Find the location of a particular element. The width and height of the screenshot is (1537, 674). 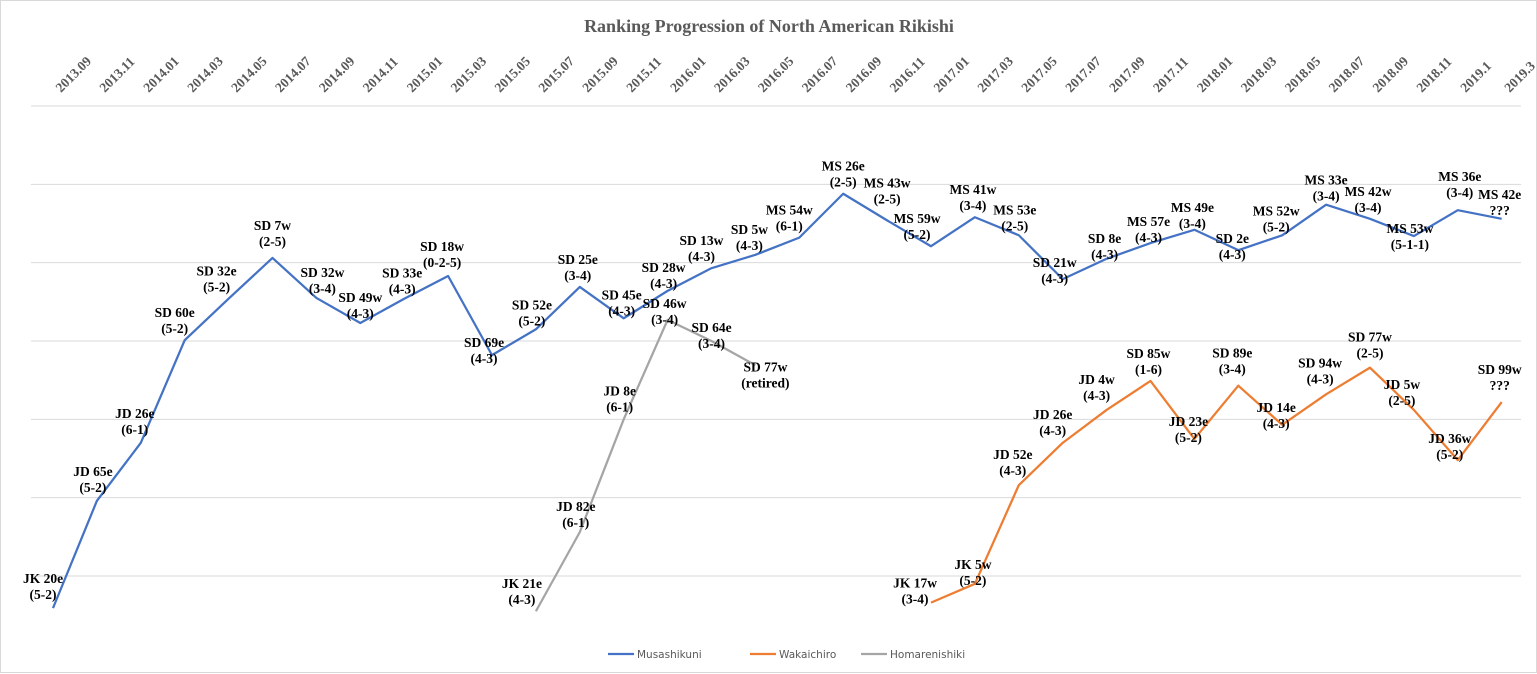

x-tick-label: 2014.03 is located at coordinates (205, 74).